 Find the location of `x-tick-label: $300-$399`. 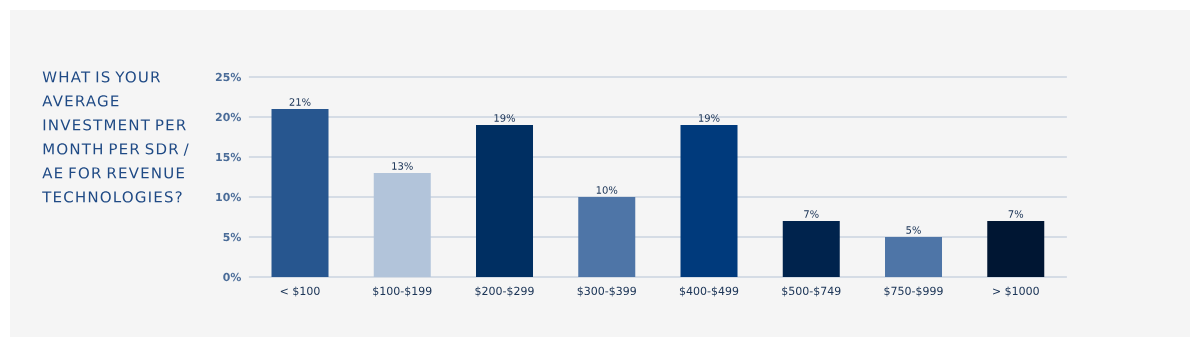

x-tick-label: $300-$399 is located at coordinates (606, 291).